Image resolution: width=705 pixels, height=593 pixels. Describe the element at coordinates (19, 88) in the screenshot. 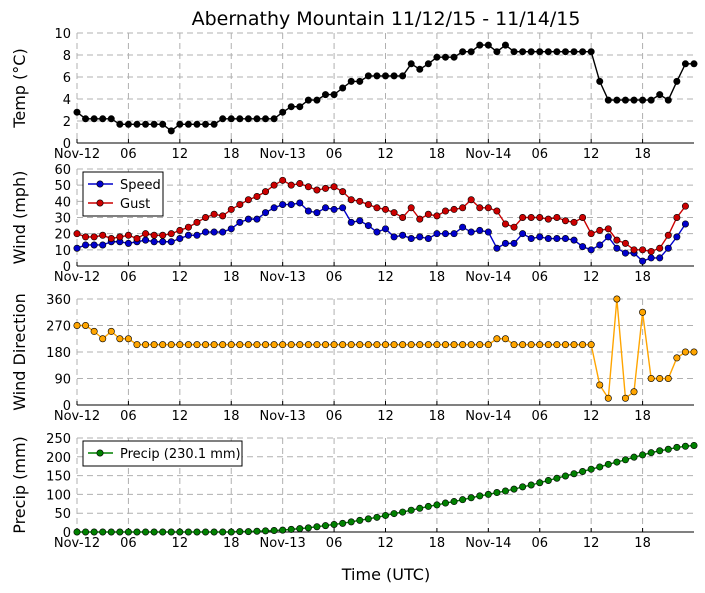

I see `y-axis-label: Temp (°C)` at that location.